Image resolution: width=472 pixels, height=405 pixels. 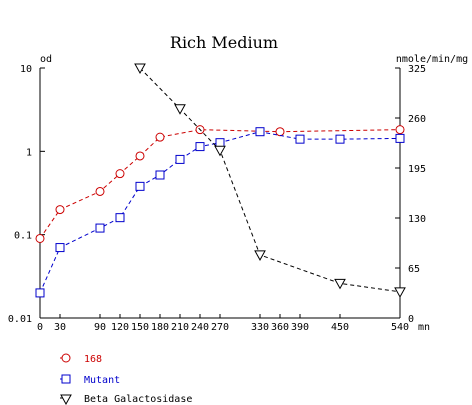 I want to click on legend-item-beta-galactosidase: Beta Galactosidase, so click(x=126, y=399).